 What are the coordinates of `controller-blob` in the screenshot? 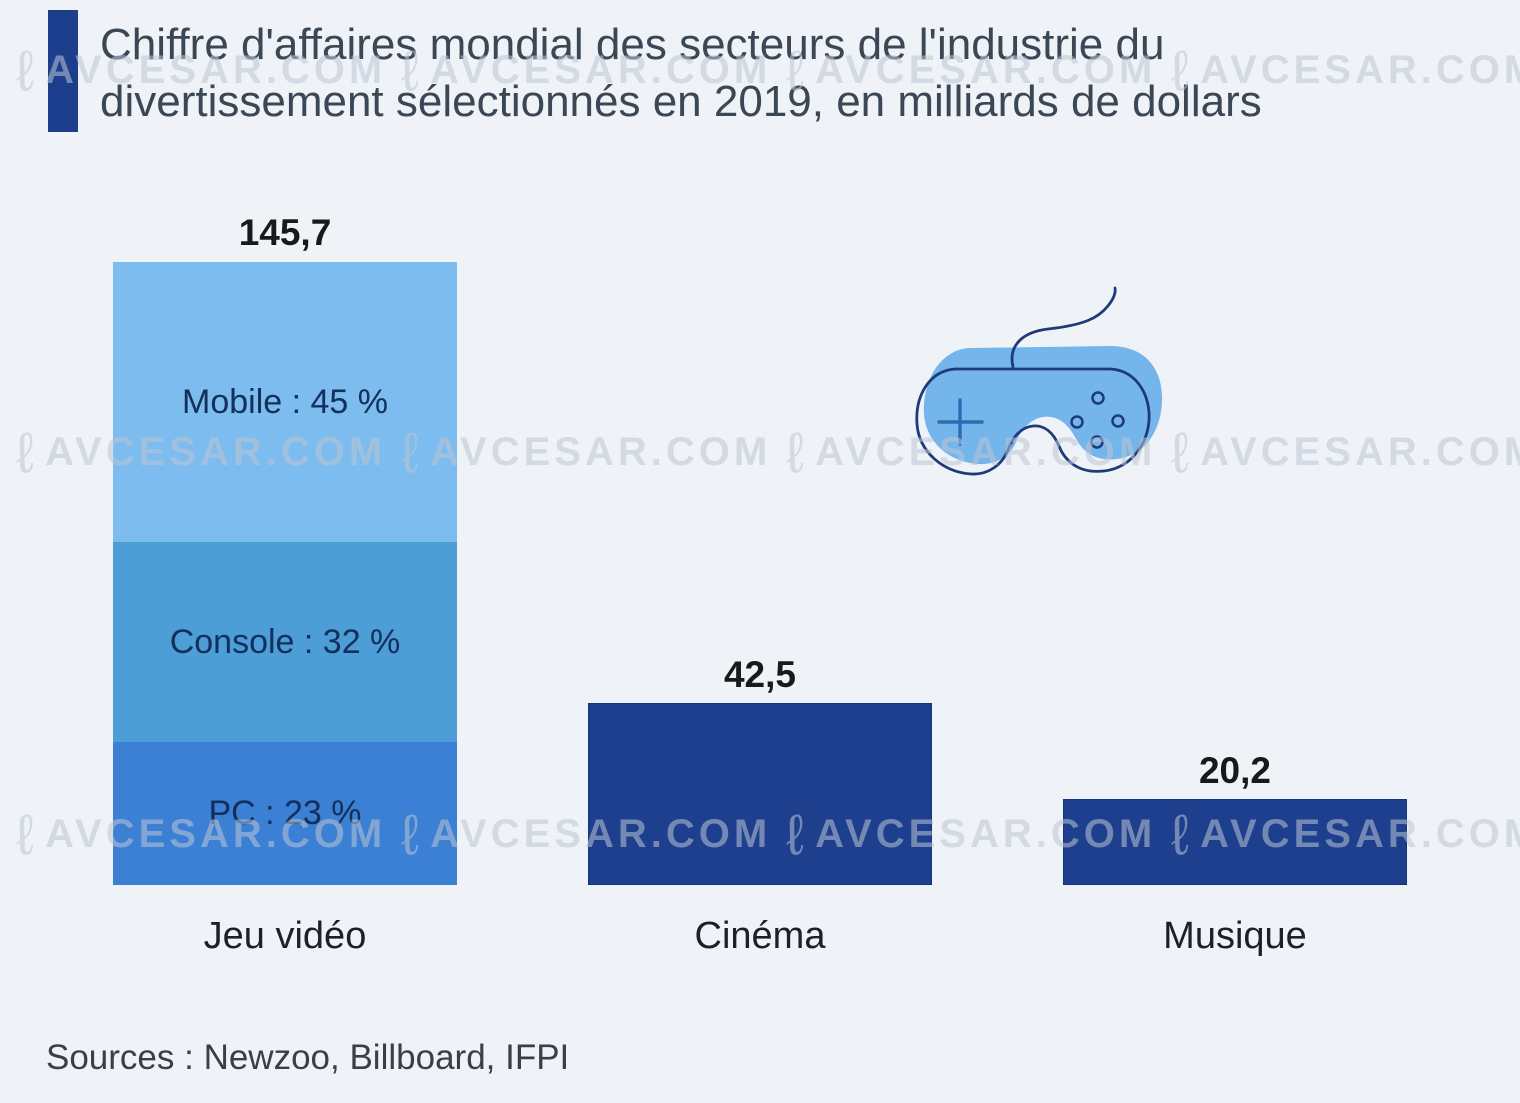 It's located at (1043, 405).